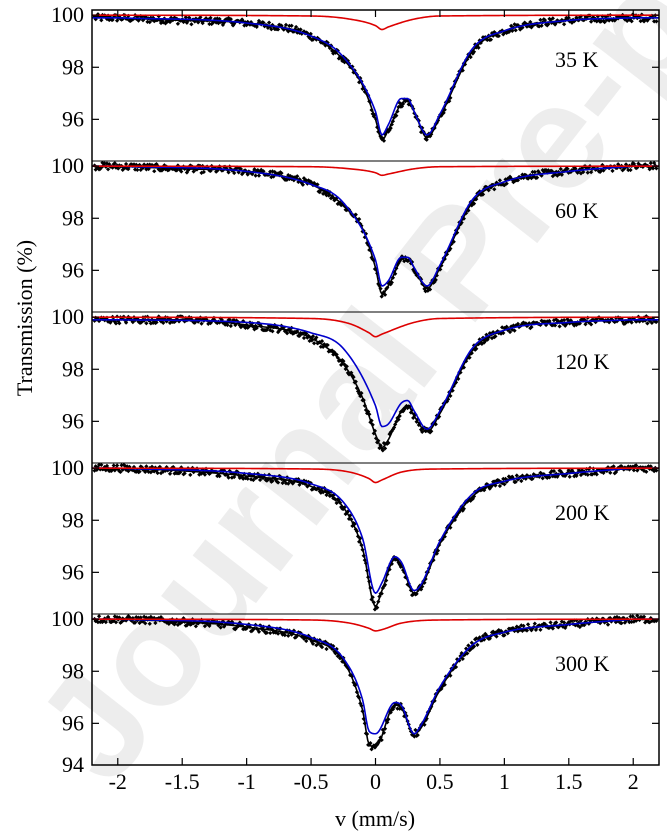 This screenshot has height=834, width=667. What do you see at coordinates (375, 382) in the screenshot?
I see `spectrum-panel: 120 K` at bounding box center [375, 382].